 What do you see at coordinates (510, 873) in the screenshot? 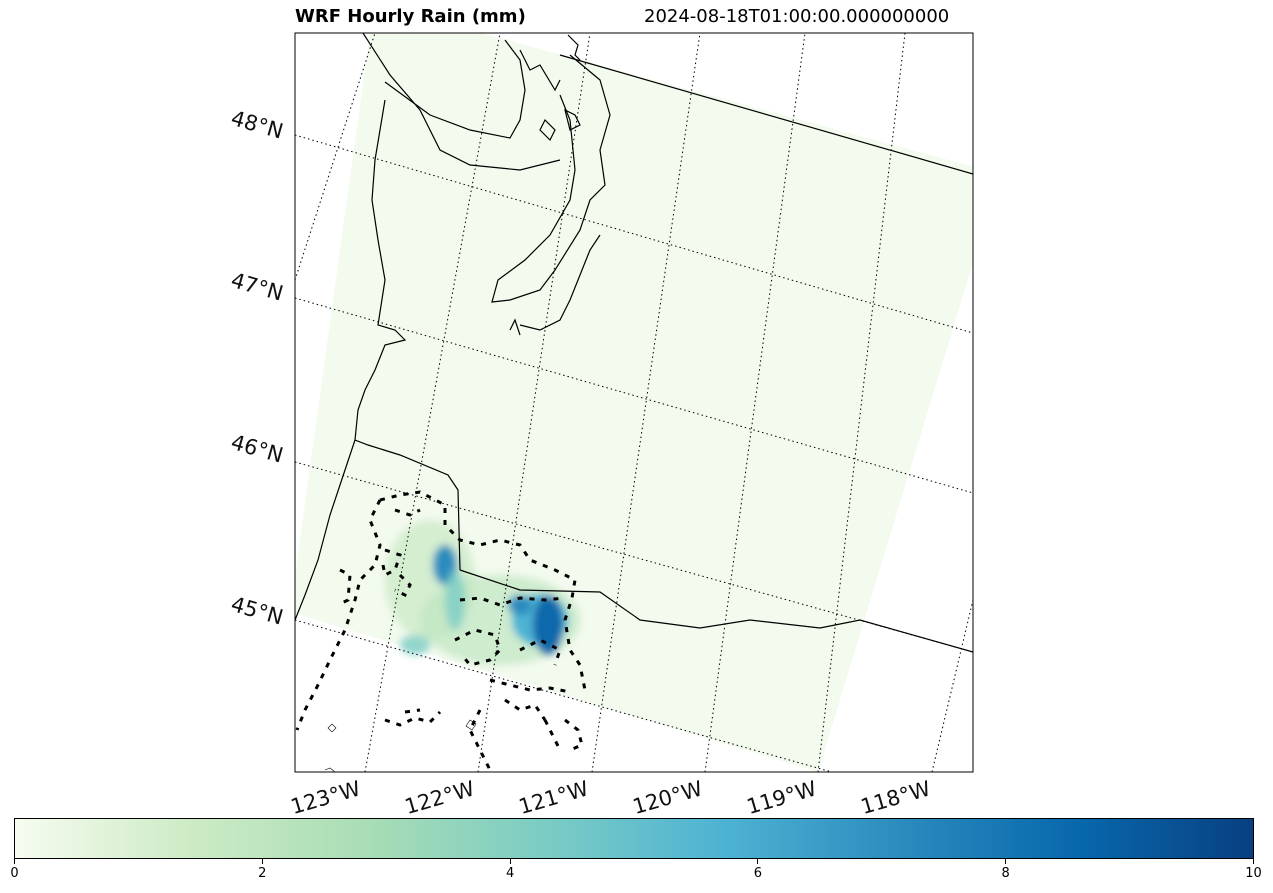
I see `colorbar-tick-label: 4` at bounding box center [510, 873].